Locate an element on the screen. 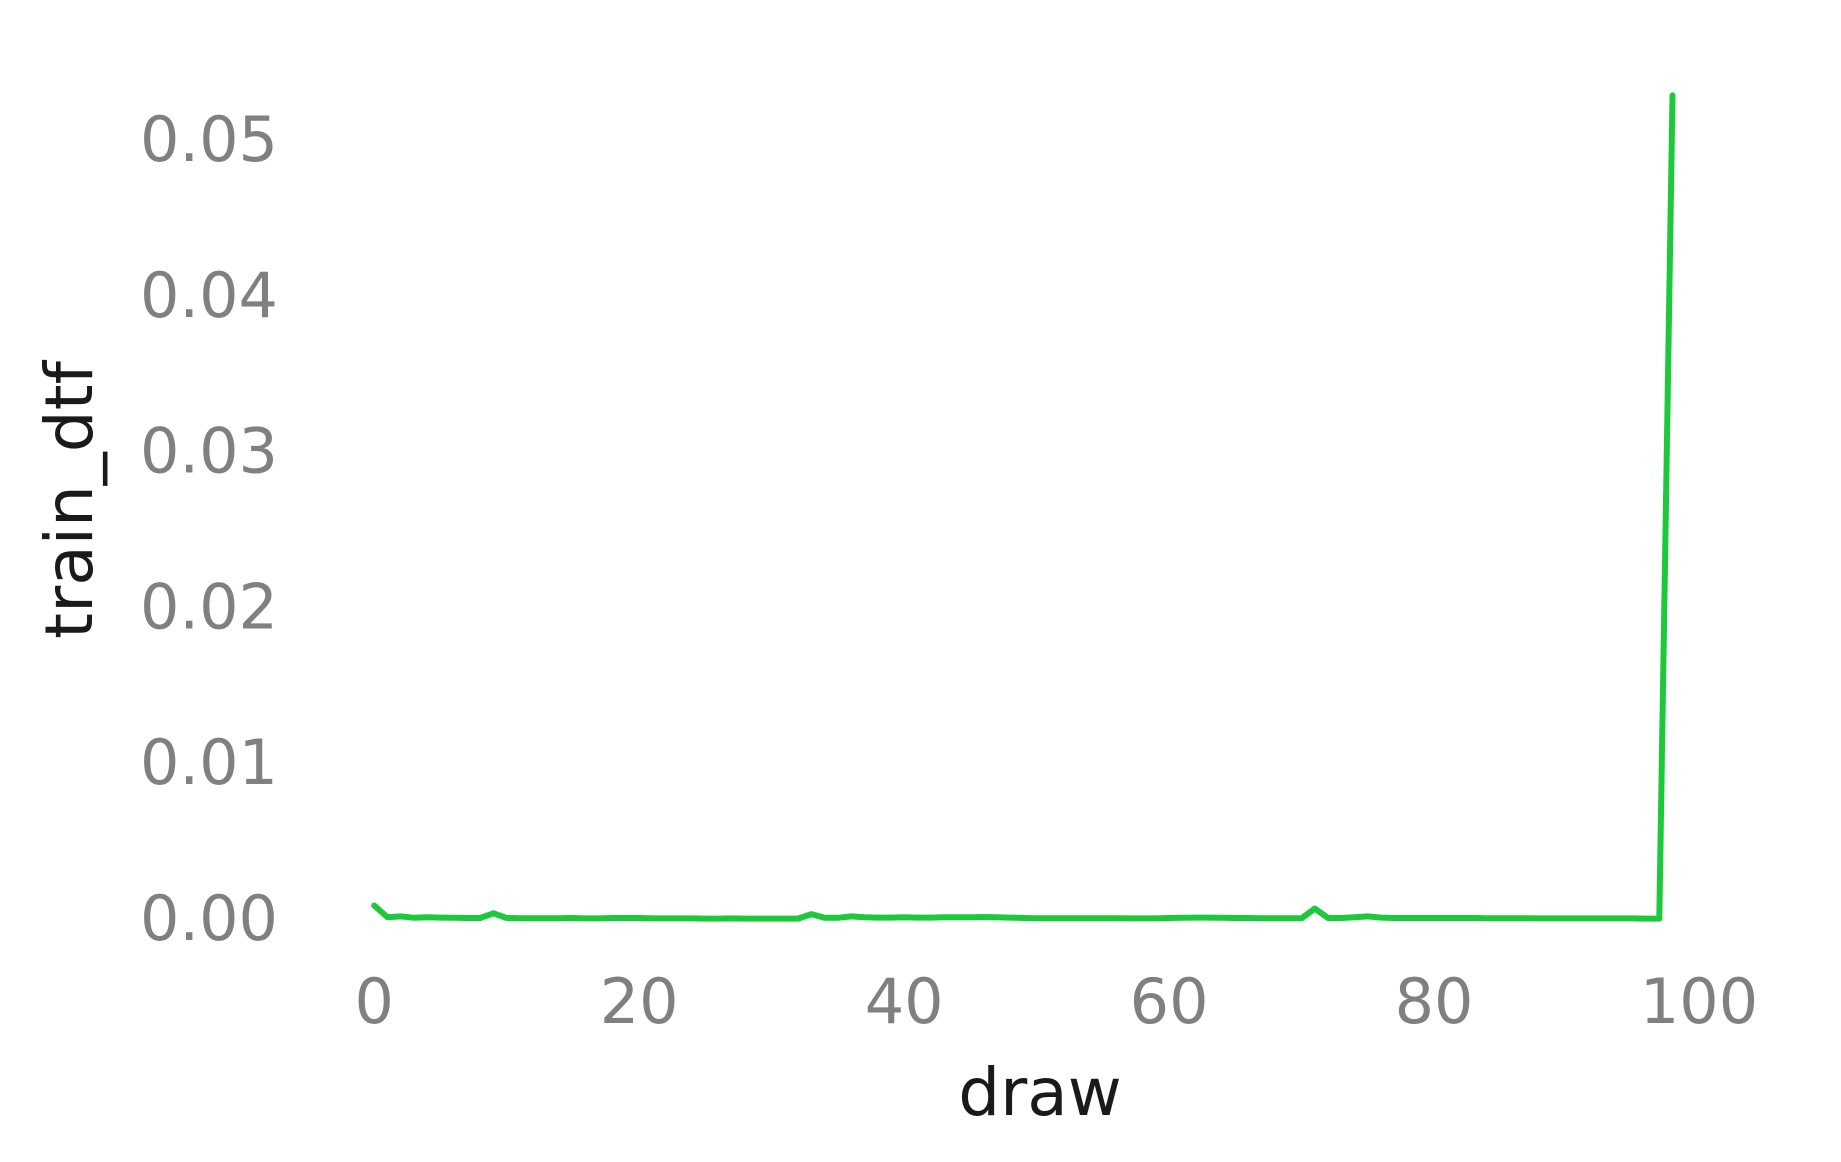  y-axis-ticks: 0.00 0.01 0.02 0.03 0.04 0.05 is located at coordinates (209, 529).